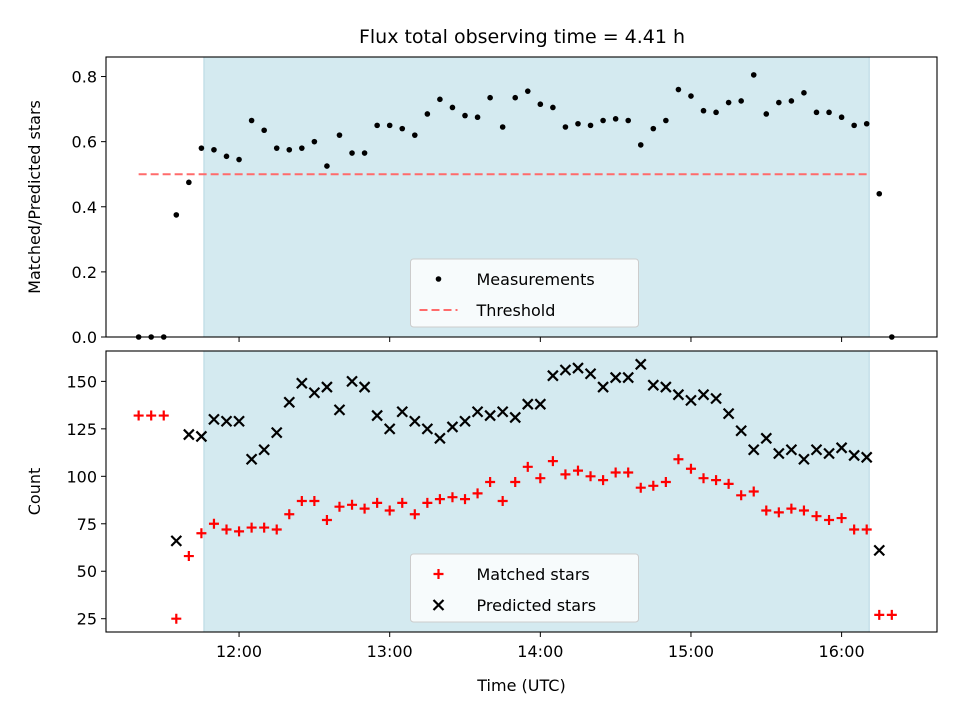 This screenshot has height=720, width=960. I want to click on legend-marker, so click(438, 605).